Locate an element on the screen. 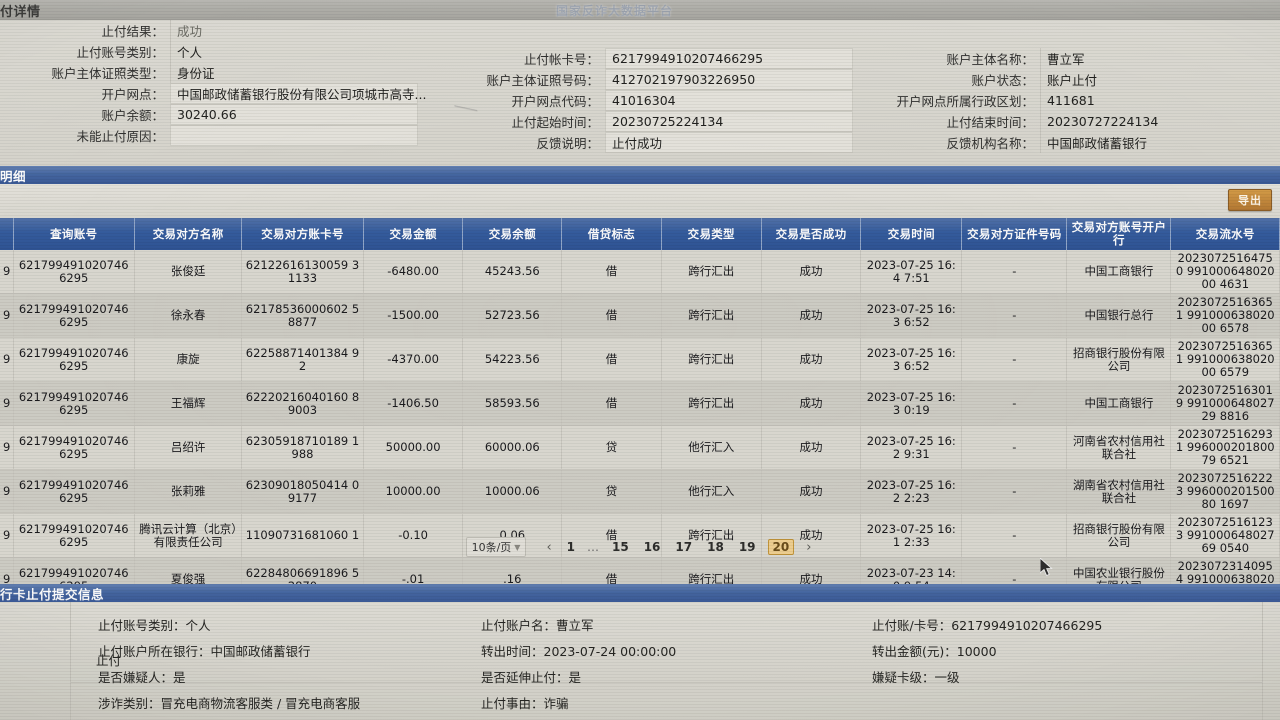 This screenshot has height=720, width=1280. col-head-counterparty-id: 交易对方证件号码 is located at coordinates (1014, 234).